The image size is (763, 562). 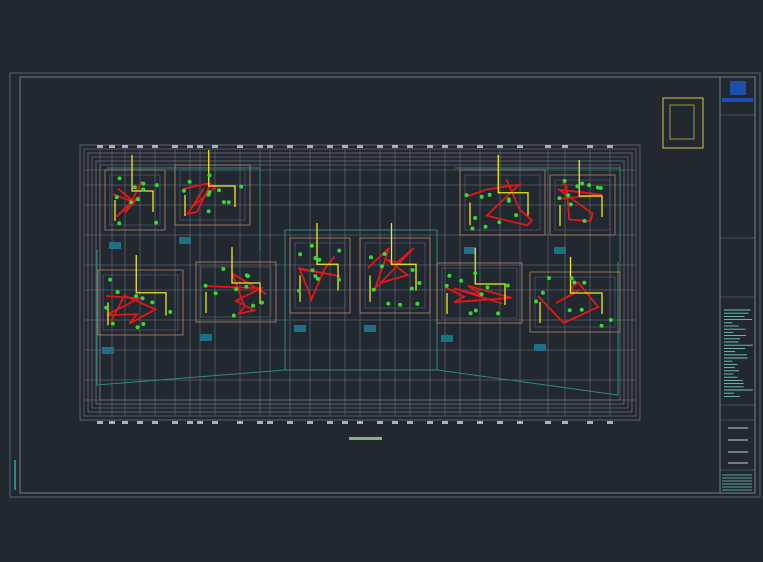 I want to click on key-plan, so click(x=683, y=123).